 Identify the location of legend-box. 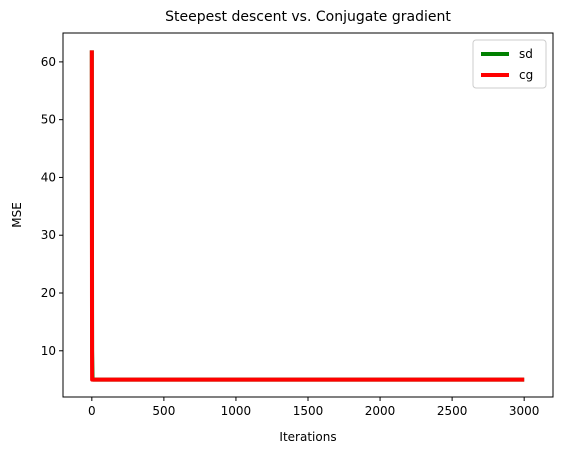
(509, 64).